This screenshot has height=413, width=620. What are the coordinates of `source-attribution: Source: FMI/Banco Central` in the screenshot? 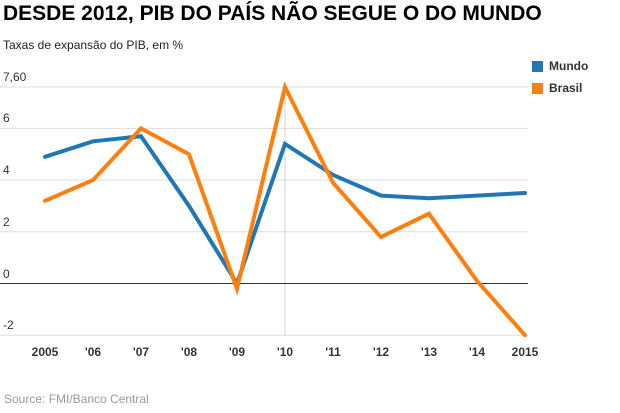 It's located at (76, 399).